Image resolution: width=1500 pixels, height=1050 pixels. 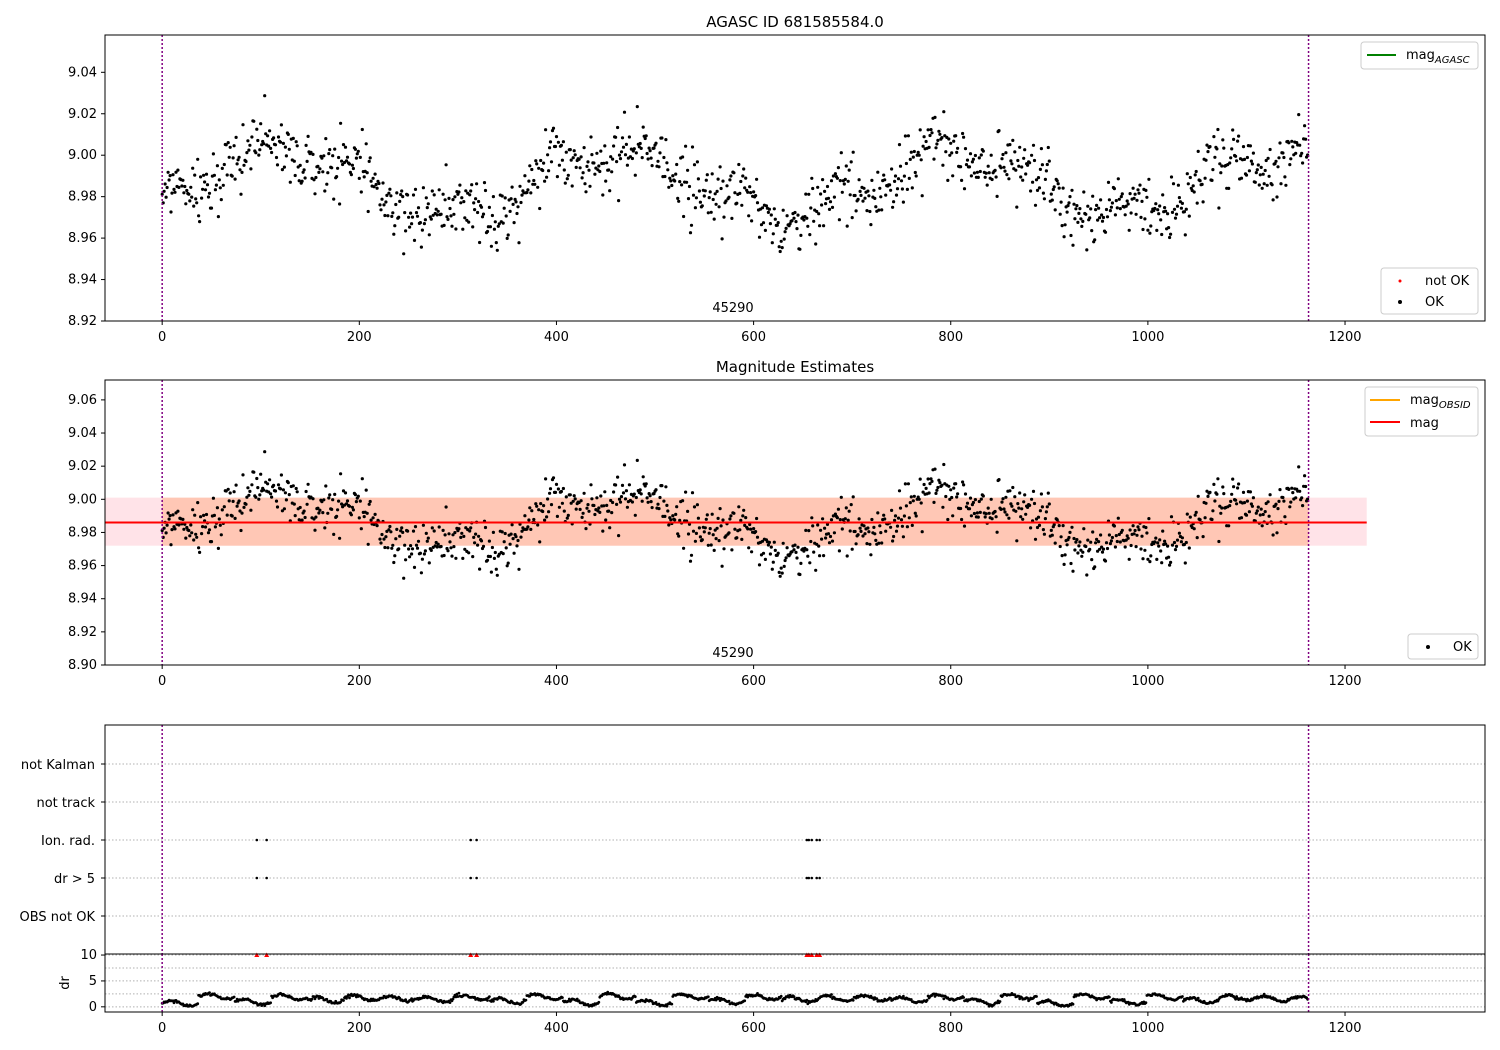 What do you see at coordinates (82, 532) in the screenshot?
I see `mag-estimates-ytick-label: 8.98` at bounding box center [82, 532].